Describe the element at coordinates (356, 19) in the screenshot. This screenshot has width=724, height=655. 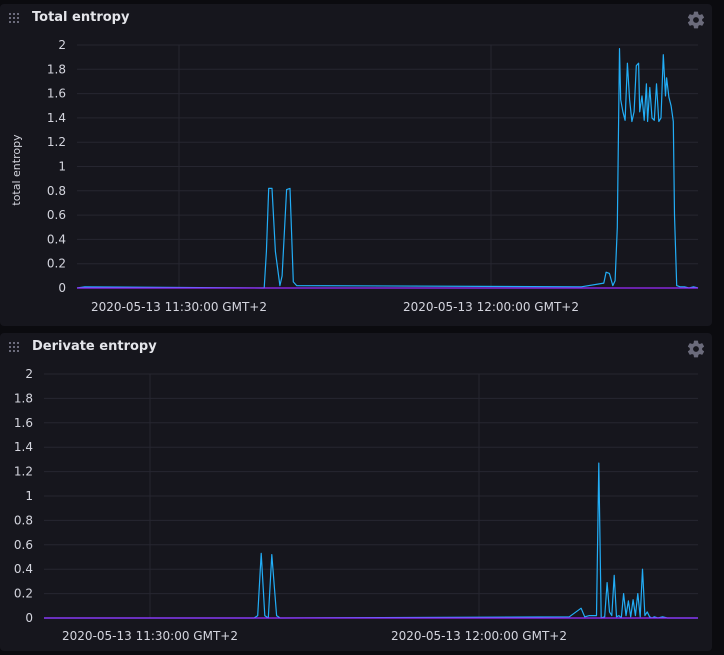
I see `panel-header: Total entropy` at that location.